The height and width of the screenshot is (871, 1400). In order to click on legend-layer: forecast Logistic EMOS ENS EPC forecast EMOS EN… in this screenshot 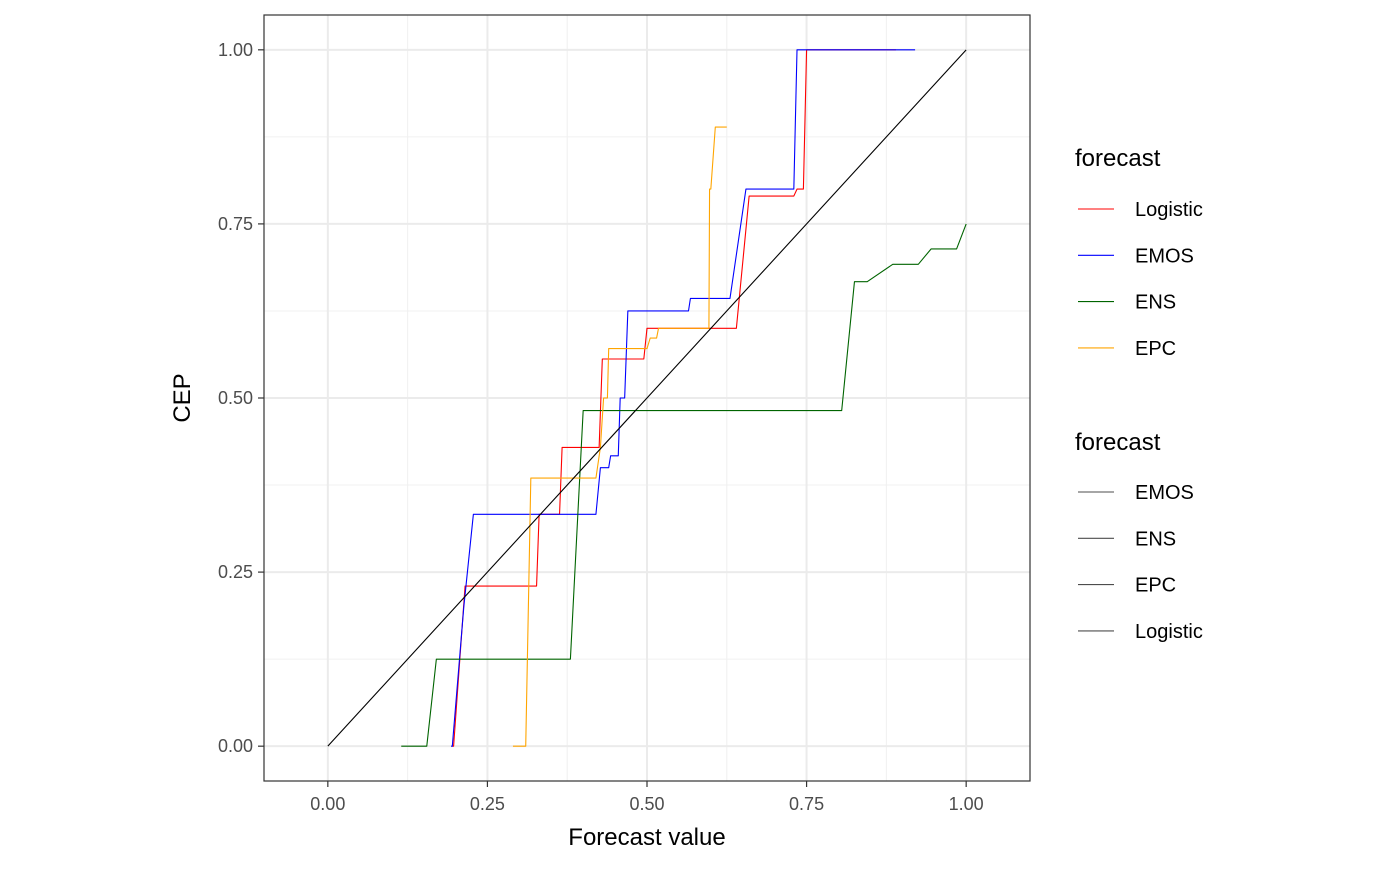, I will do `click(1139, 394)`.